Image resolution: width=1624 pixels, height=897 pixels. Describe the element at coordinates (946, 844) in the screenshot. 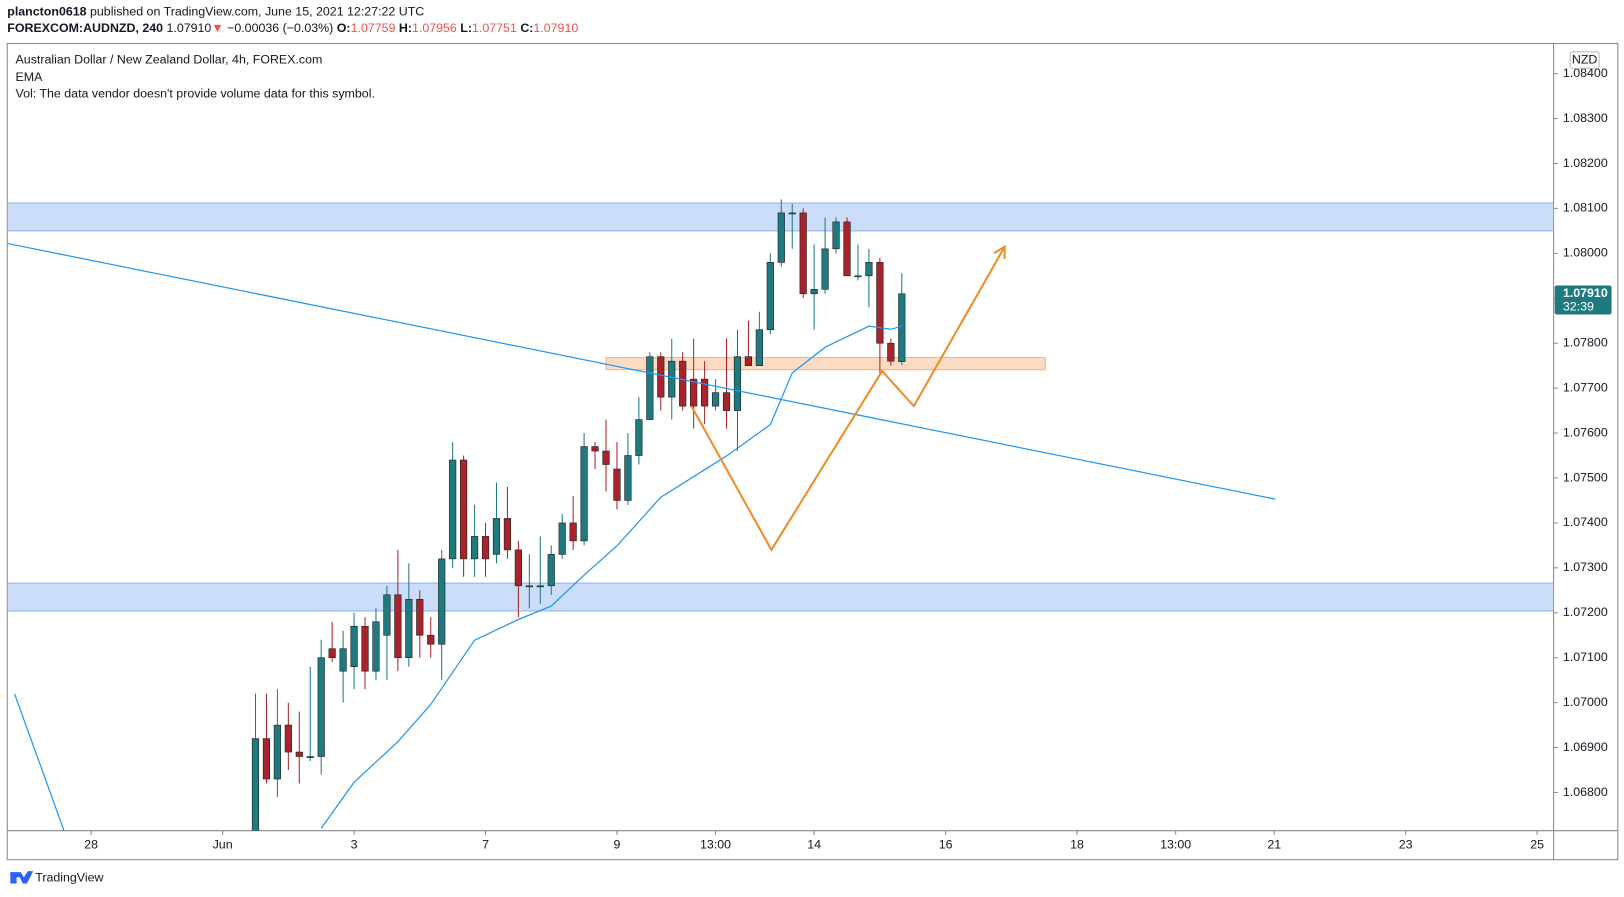

I see `x-tick-label: 16` at that location.